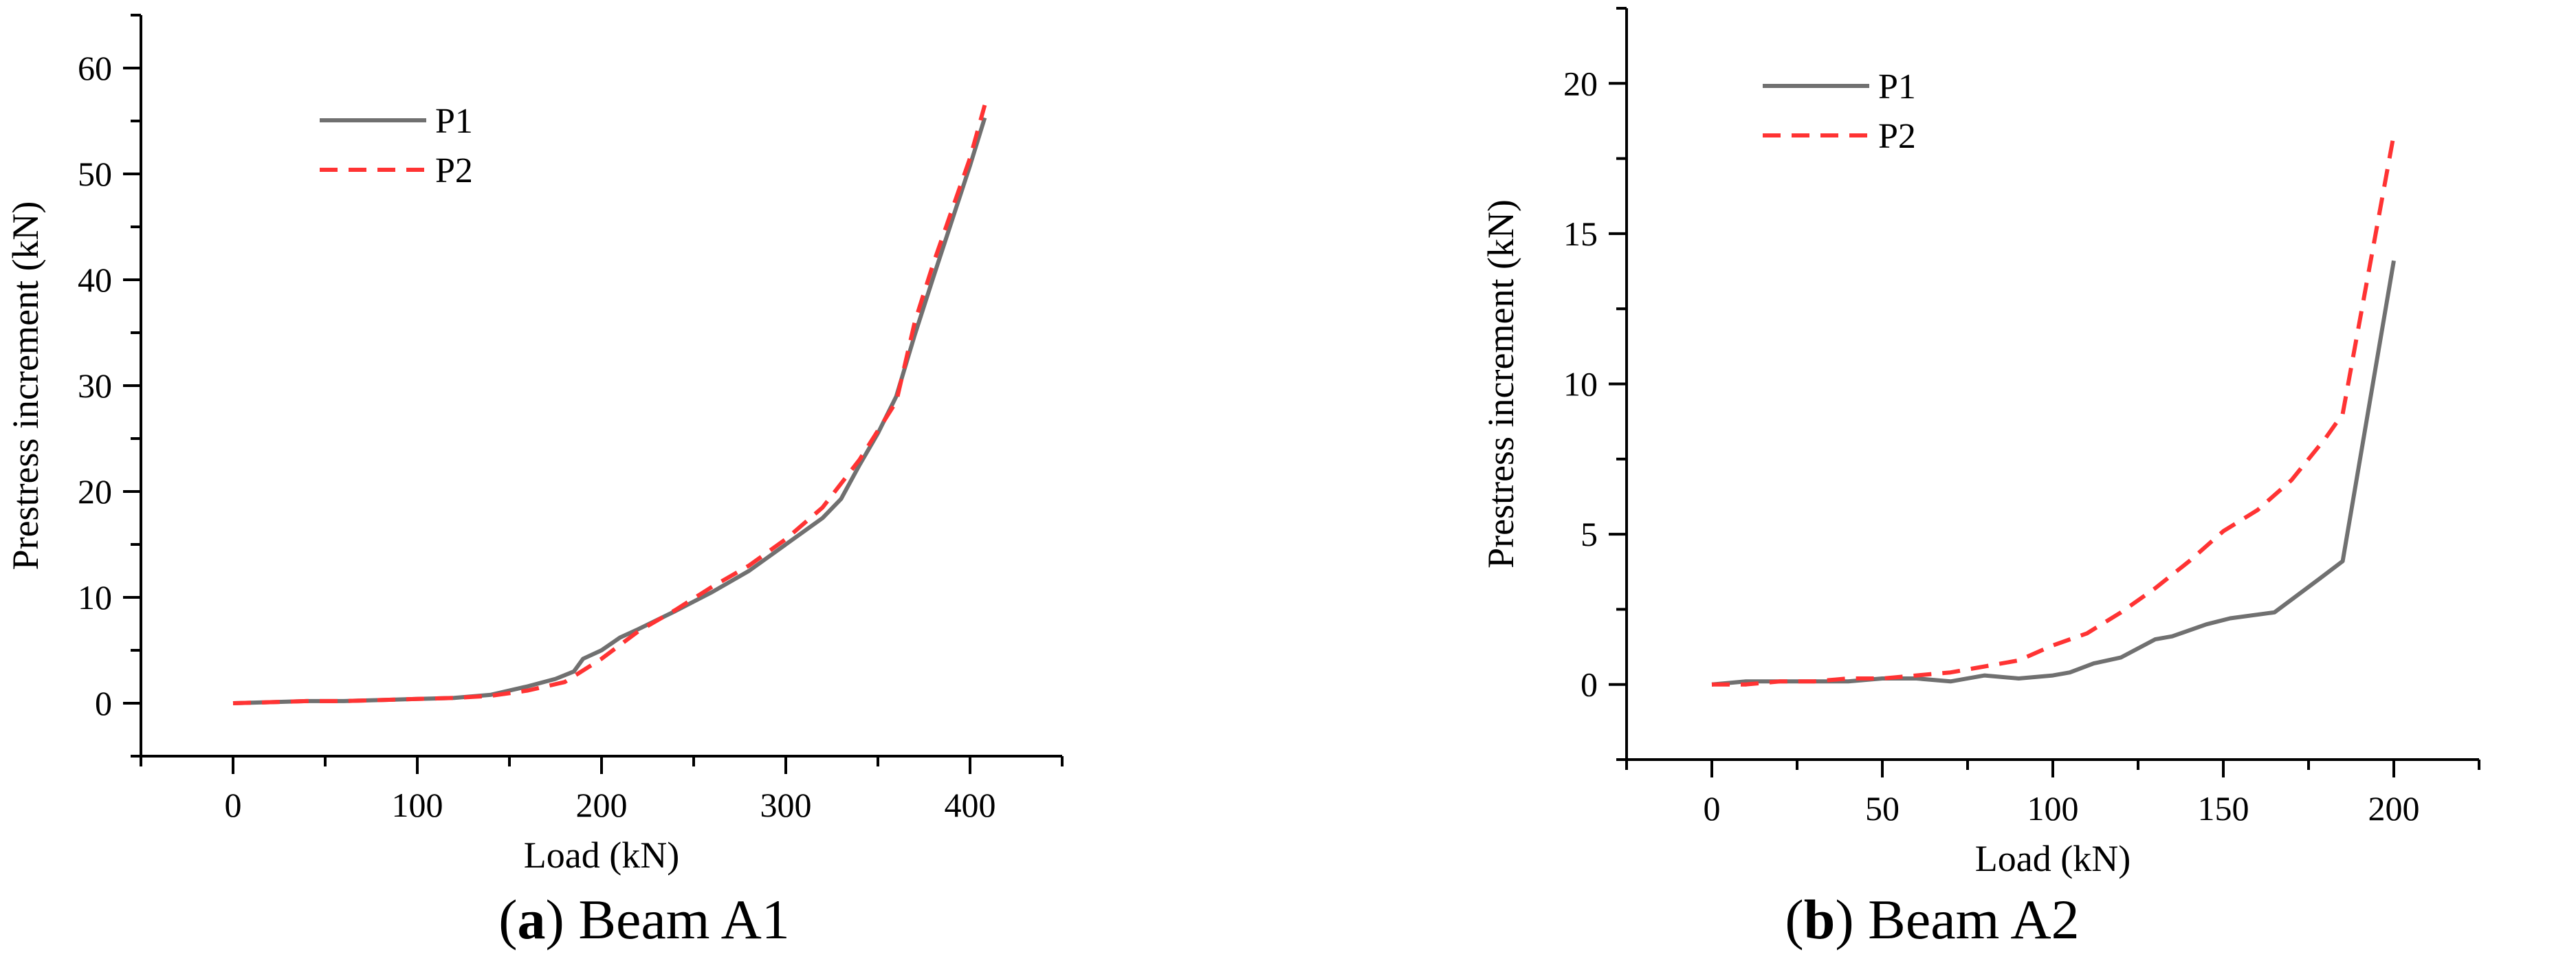 The image size is (2576, 961). I want to click on chart-b-series-p1-line, so click(2053, 473).